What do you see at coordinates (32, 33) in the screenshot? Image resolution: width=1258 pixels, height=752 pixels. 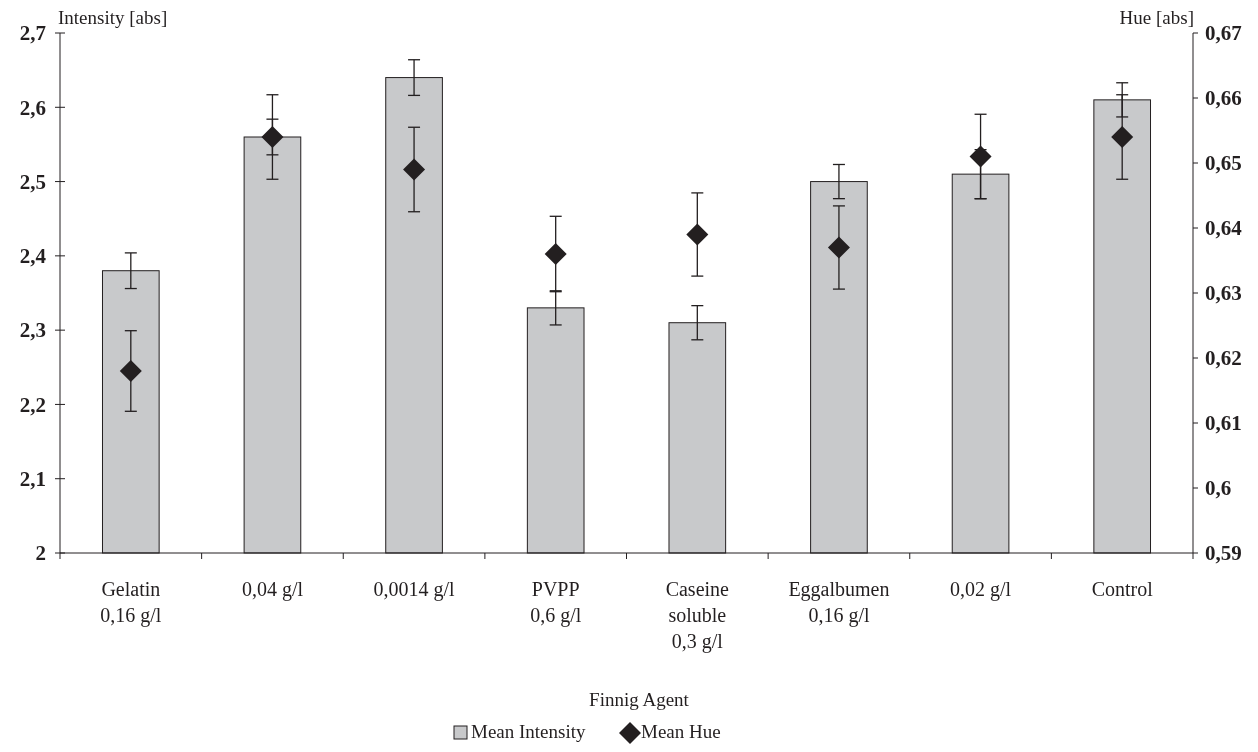 I see `y-tick-label: 2,7` at bounding box center [32, 33].